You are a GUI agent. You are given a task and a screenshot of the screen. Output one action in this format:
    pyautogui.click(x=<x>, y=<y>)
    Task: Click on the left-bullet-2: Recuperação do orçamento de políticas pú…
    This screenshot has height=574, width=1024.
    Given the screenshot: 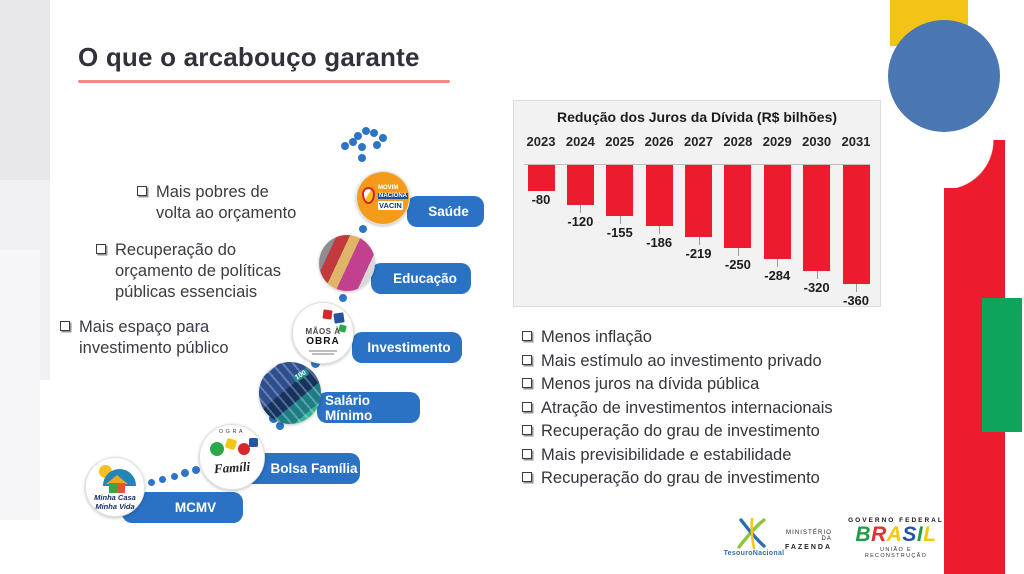 What is the action you would take?
    pyautogui.click(x=196, y=271)
    